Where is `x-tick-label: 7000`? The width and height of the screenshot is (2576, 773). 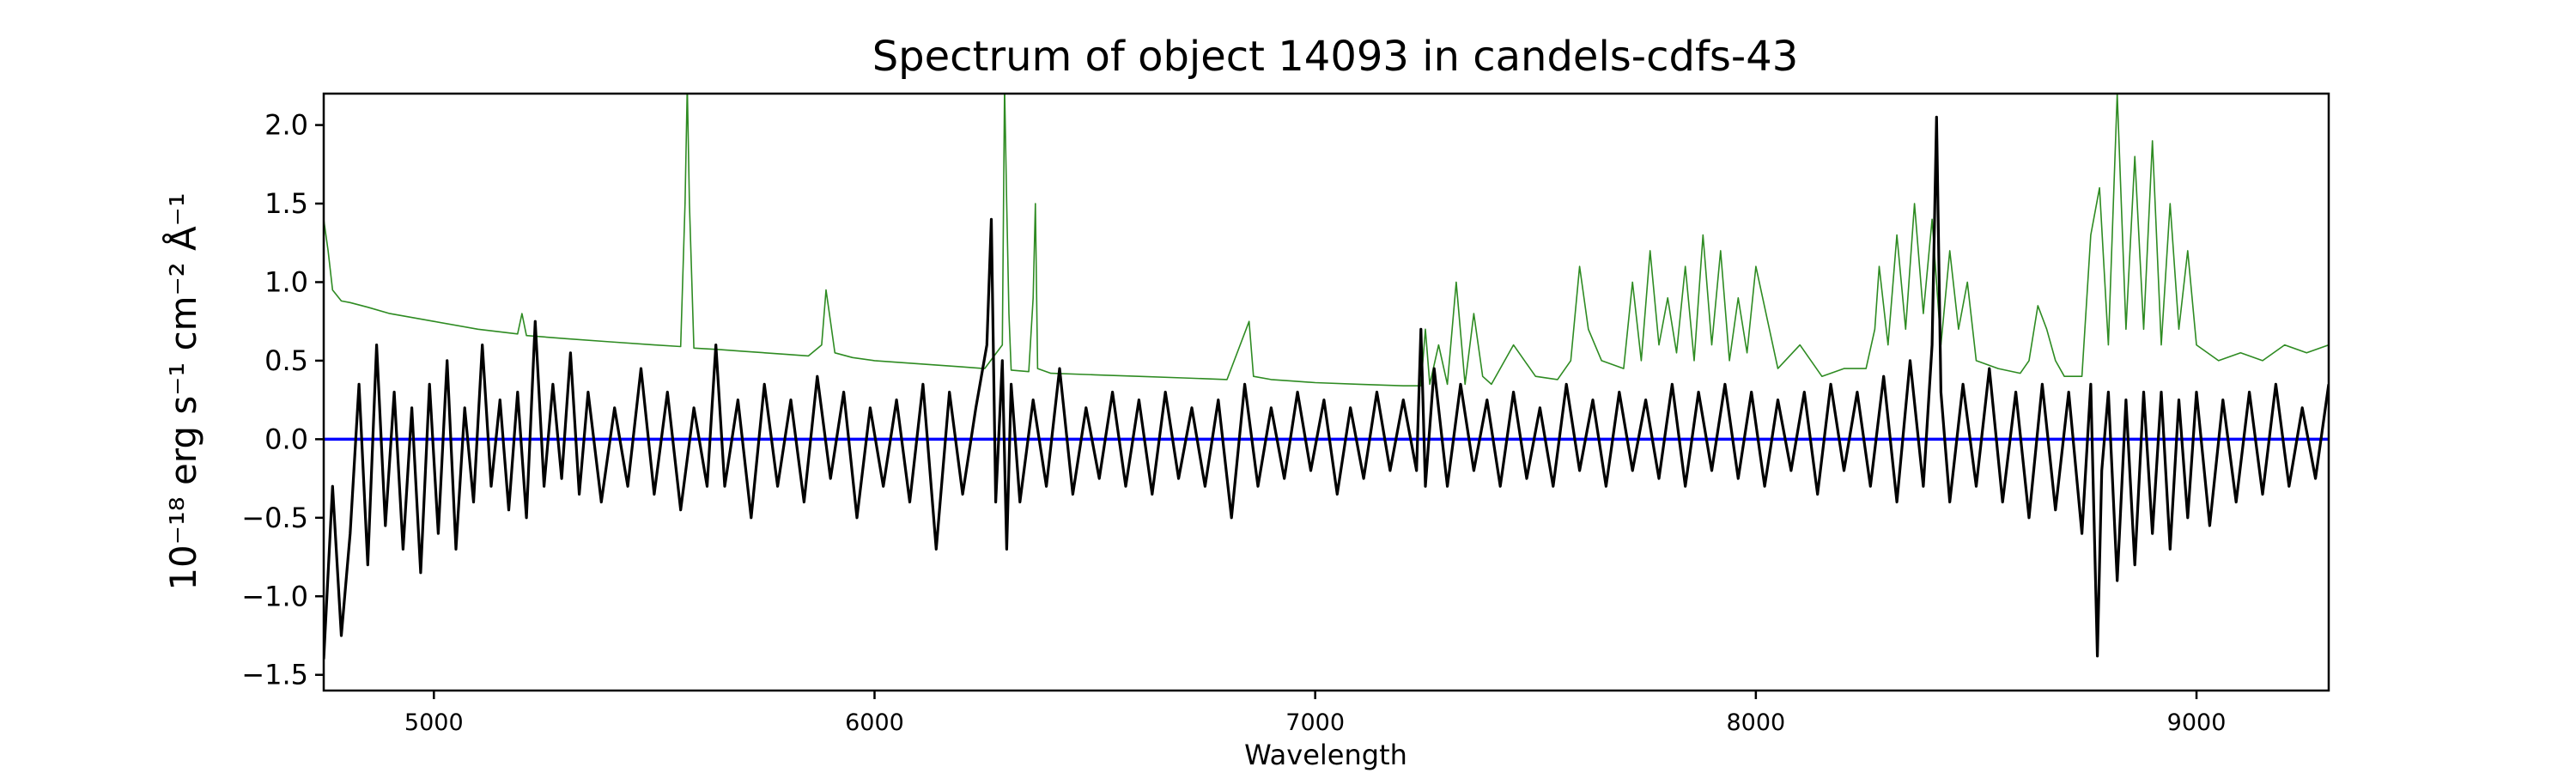
x-tick-label: 7000 is located at coordinates (1315, 722).